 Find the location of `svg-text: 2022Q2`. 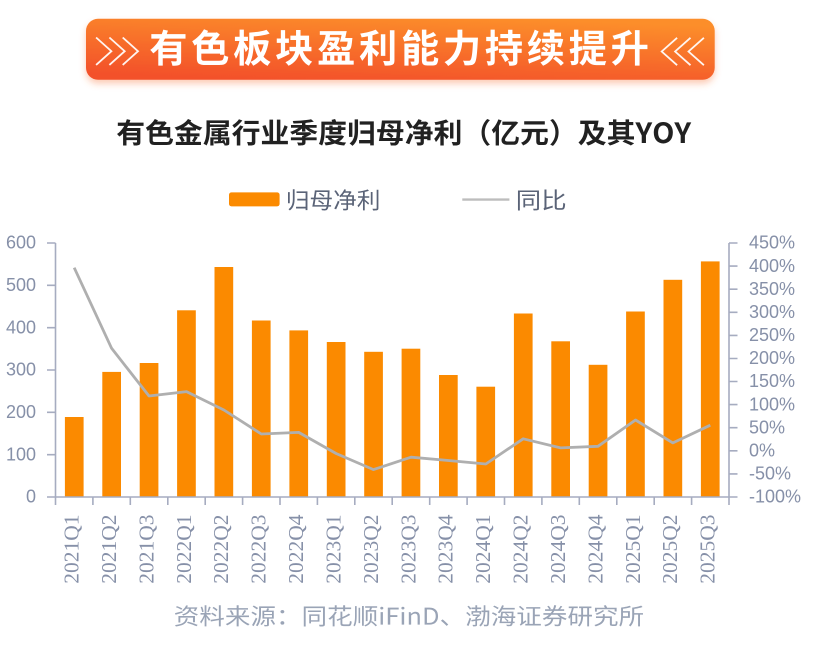

svg-text: 2022Q2 is located at coordinates (221, 549).